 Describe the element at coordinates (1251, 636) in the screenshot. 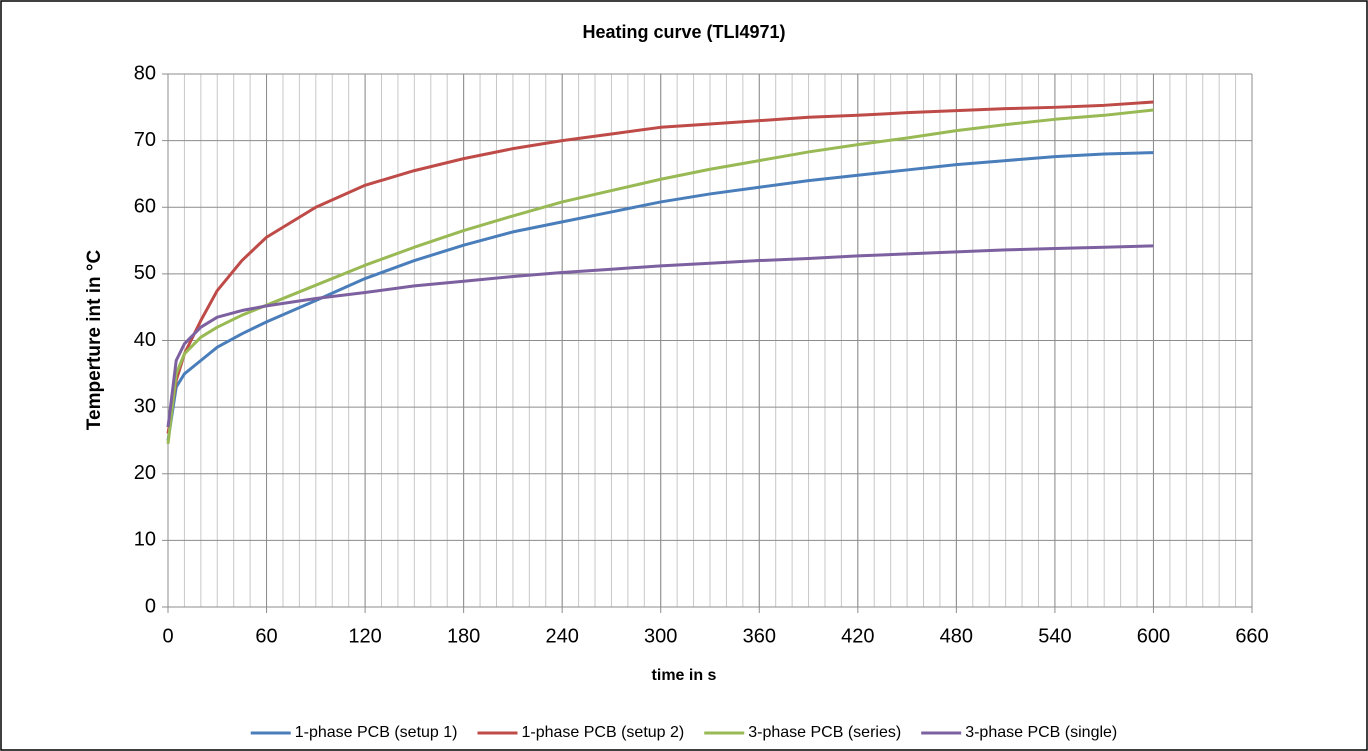

I see `x-tick-label: 660` at that location.